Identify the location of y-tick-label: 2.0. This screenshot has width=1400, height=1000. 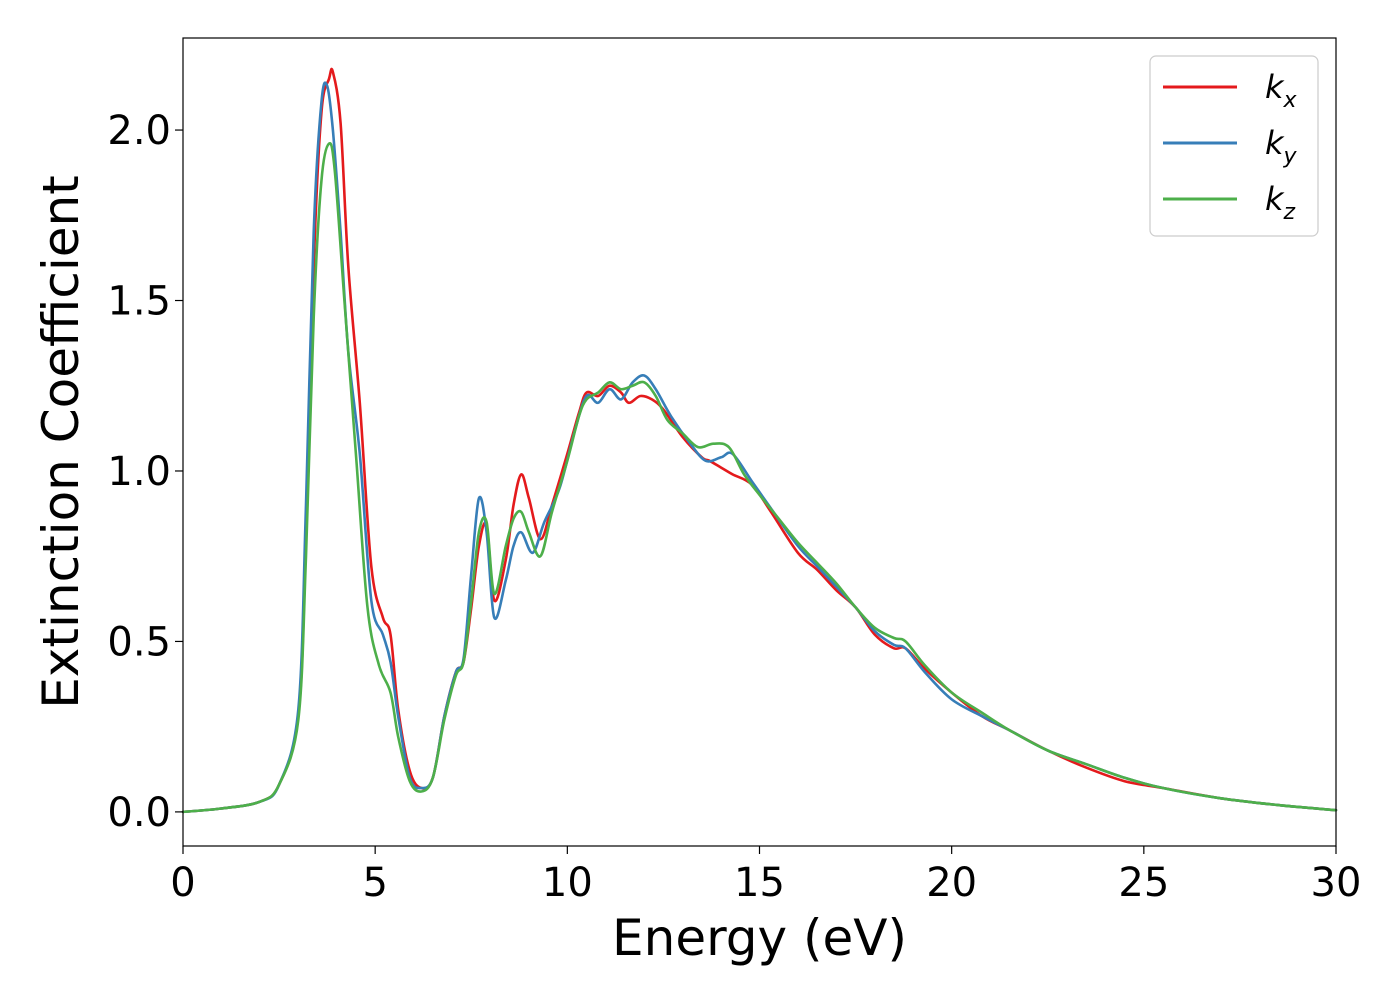
(139, 131).